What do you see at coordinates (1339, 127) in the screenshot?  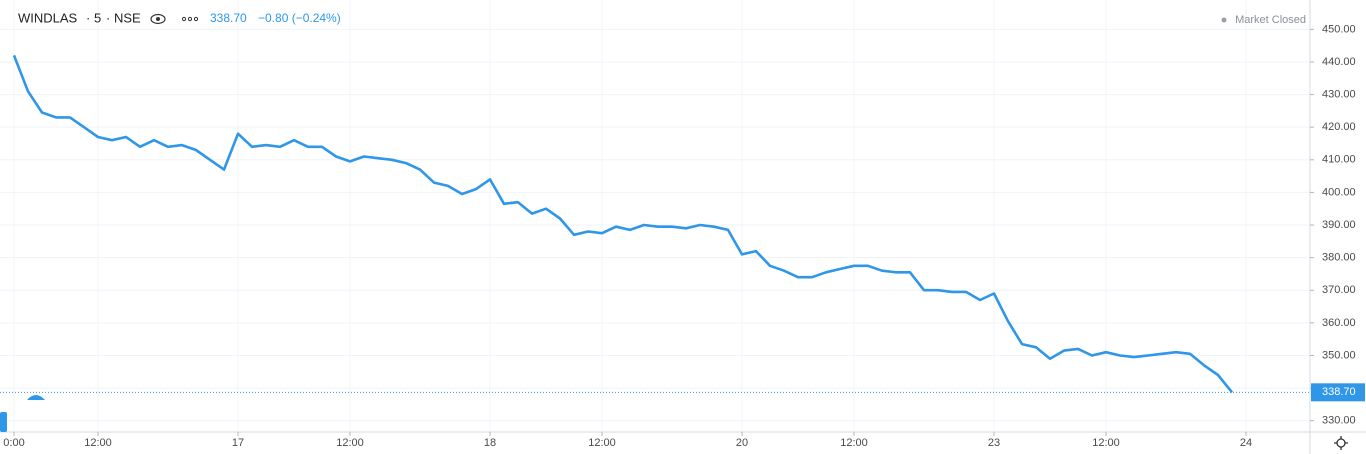 I see `y-tick-label: 420.00` at bounding box center [1339, 127].